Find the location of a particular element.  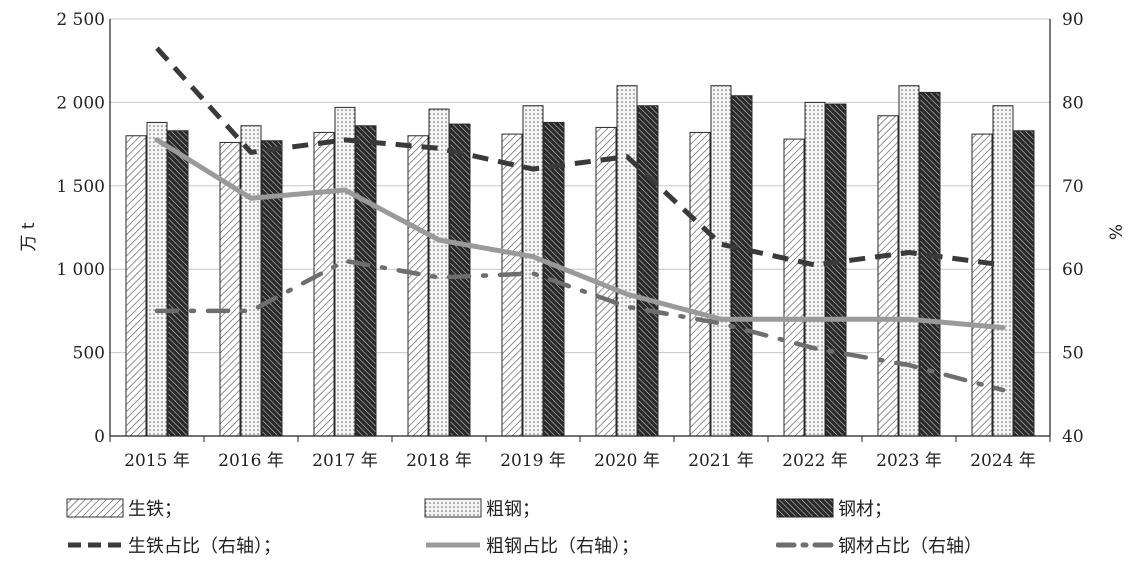

y2-tick-label: 40 is located at coordinates (1073, 437).